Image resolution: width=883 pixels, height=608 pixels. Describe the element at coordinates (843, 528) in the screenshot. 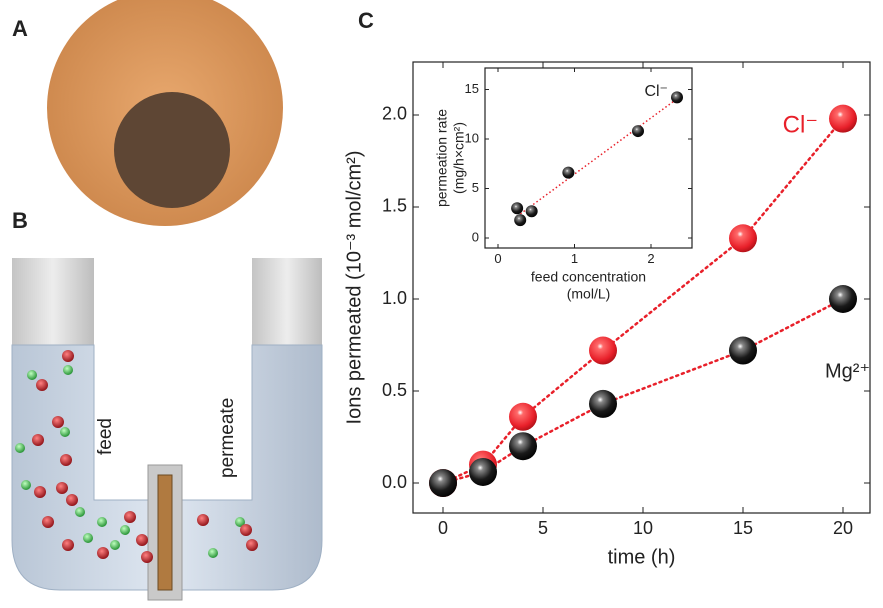

I see `x-tick-label: 20` at that location.